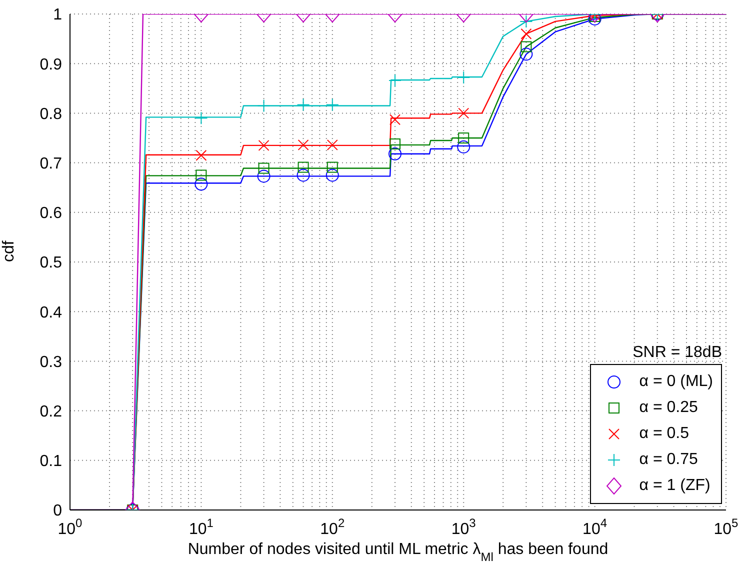 The image size is (744, 566). What do you see at coordinates (677, 353) in the screenshot?
I see `legend-title: SNR = 18dB` at bounding box center [677, 353].